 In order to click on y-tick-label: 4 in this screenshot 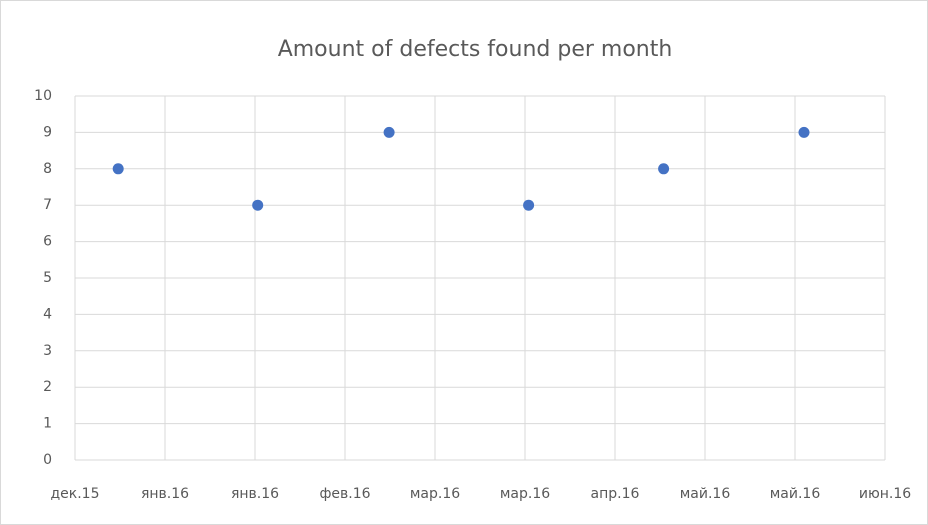, I will do `click(47, 314)`.